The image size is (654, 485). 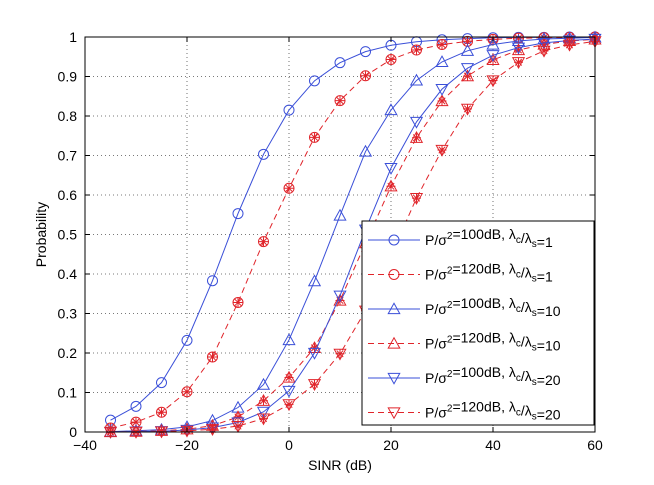 What do you see at coordinates (489, 238) in the screenshot?
I see `legend-label: P/σ2=100dB, λc/λs=1` at bounding box center [489, 238].